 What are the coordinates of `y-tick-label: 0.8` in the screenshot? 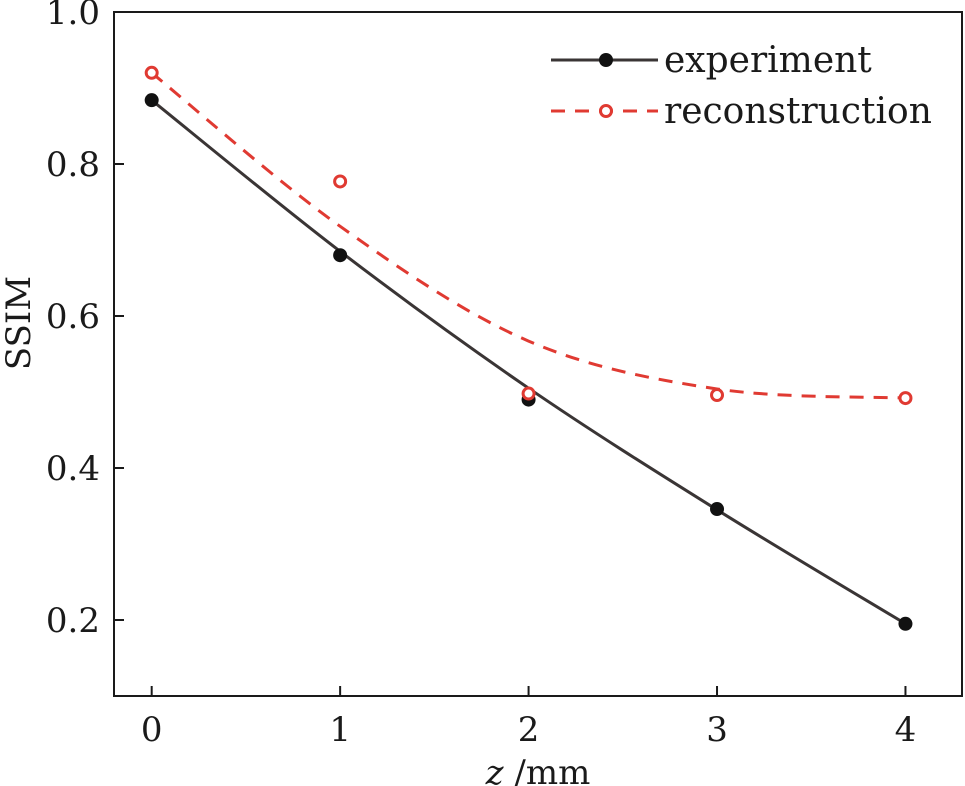 It's located at (73, 165).